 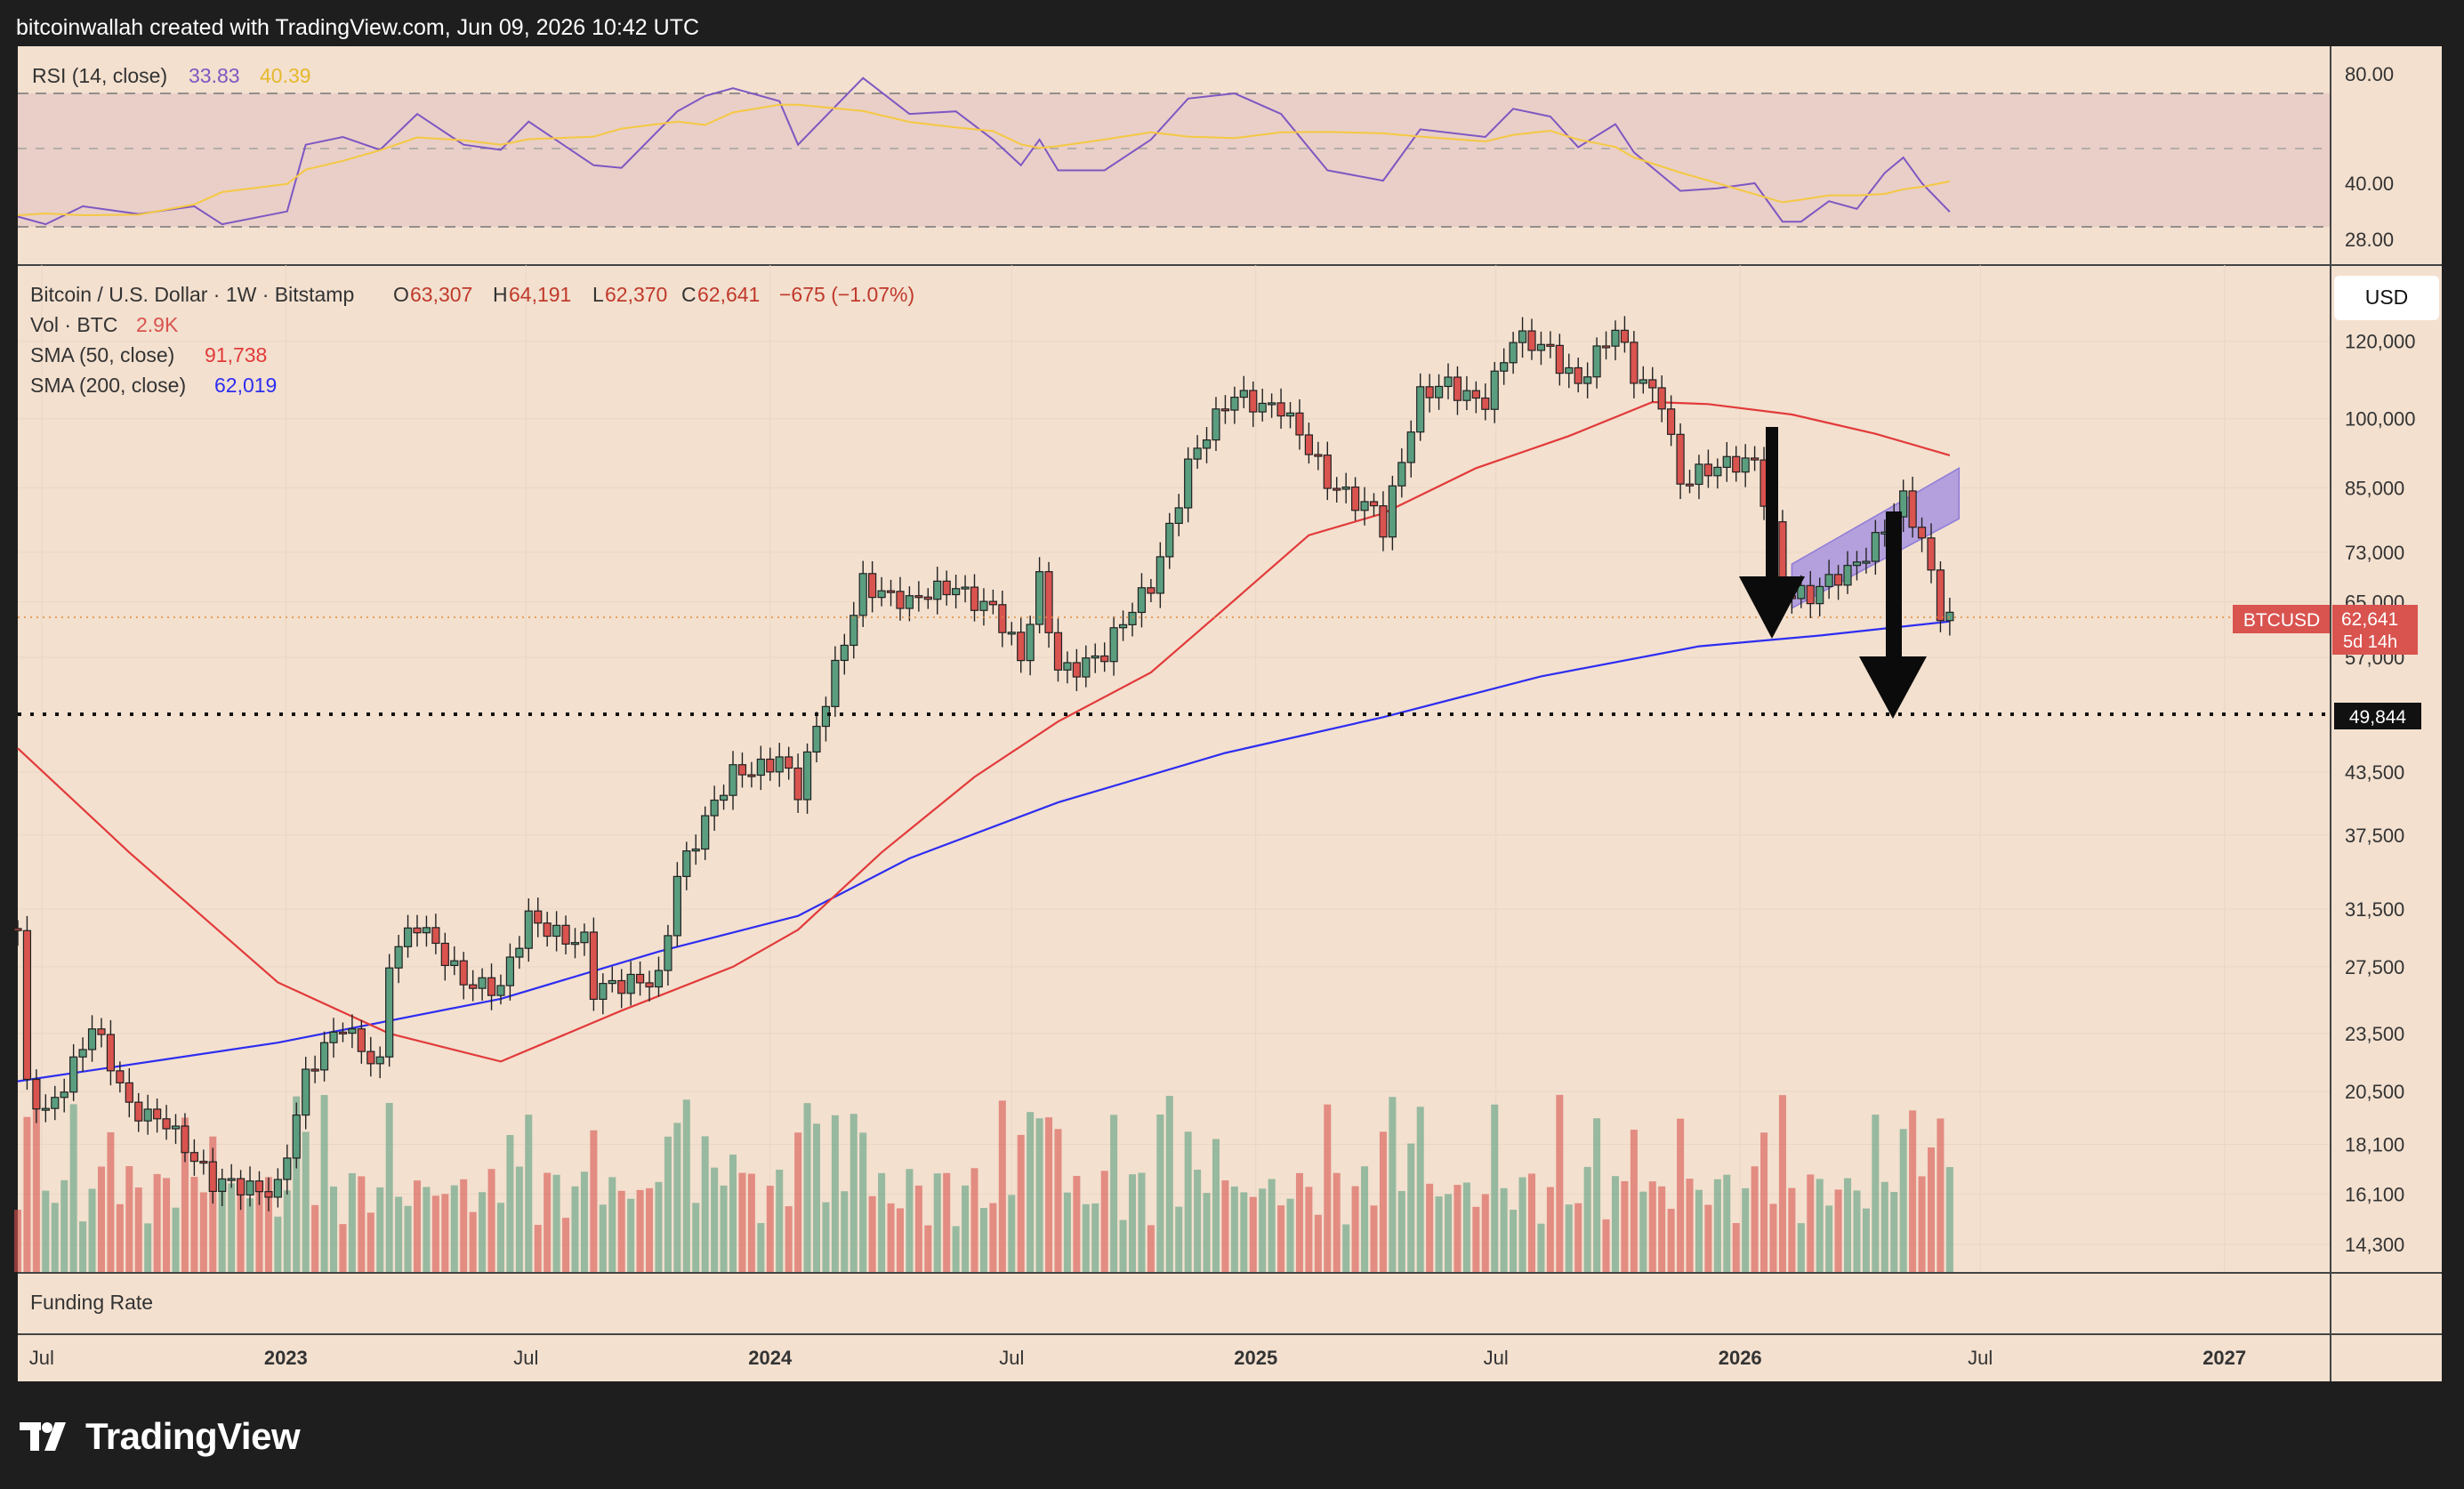 I want to click on rsi-ma-line, so click(x=984, y=160).